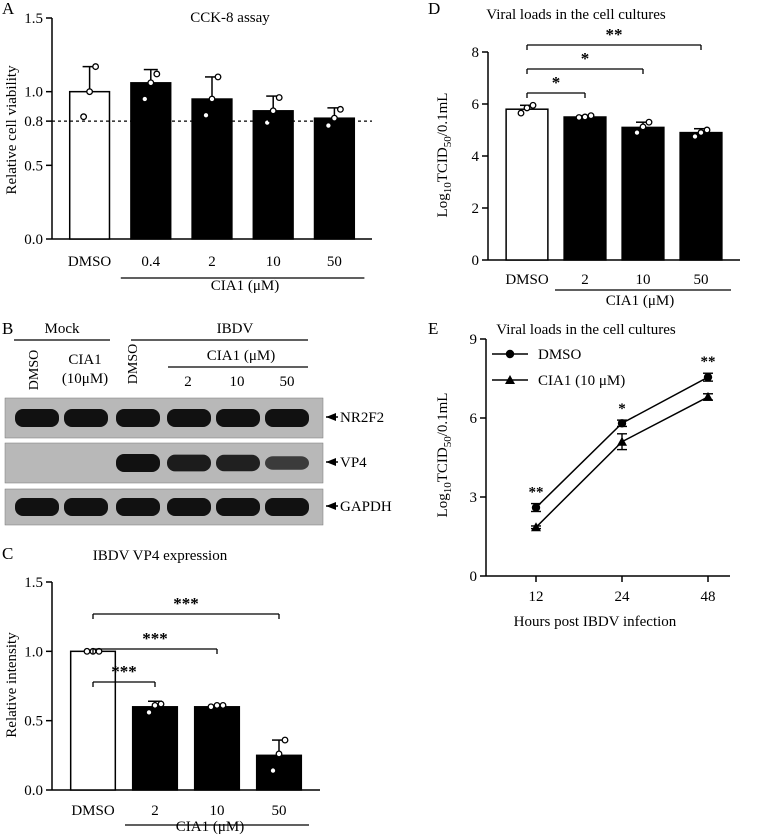 The height and width of the screenshot is (837, 771). Describe the element at coordinates (708, 362) in the screenshot. I see `panel-e-sig-label: **` at that location.